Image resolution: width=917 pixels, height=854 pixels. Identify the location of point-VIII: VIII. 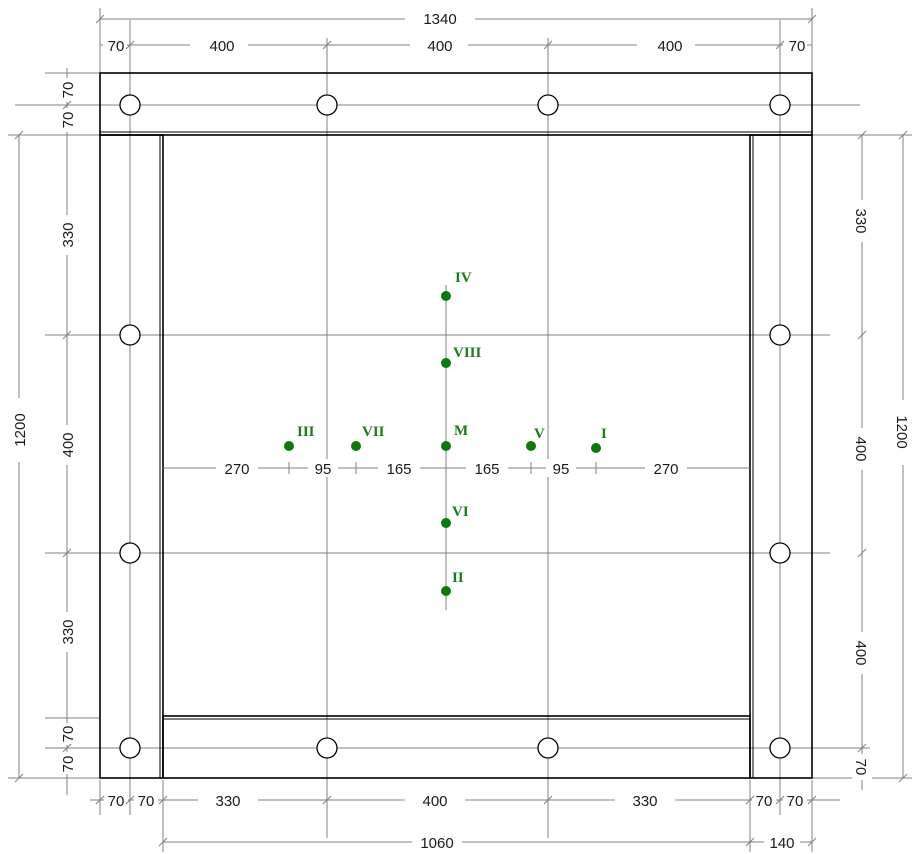
(461, 356).